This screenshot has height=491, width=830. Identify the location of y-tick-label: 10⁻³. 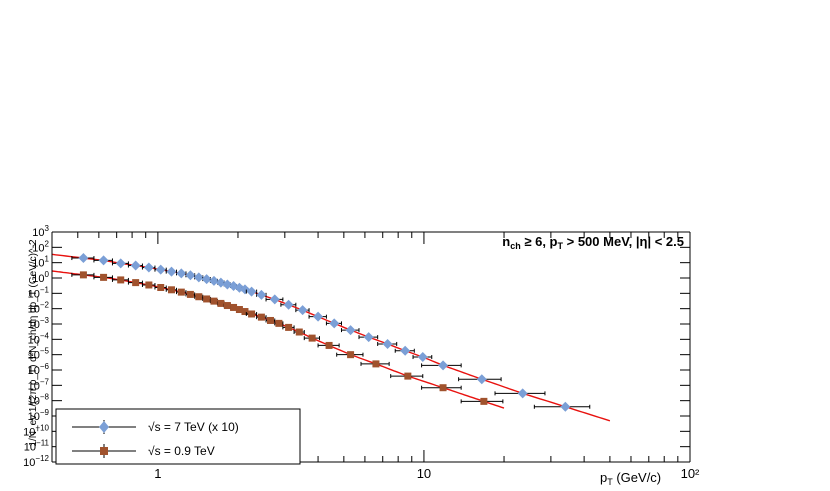
(39, 323).